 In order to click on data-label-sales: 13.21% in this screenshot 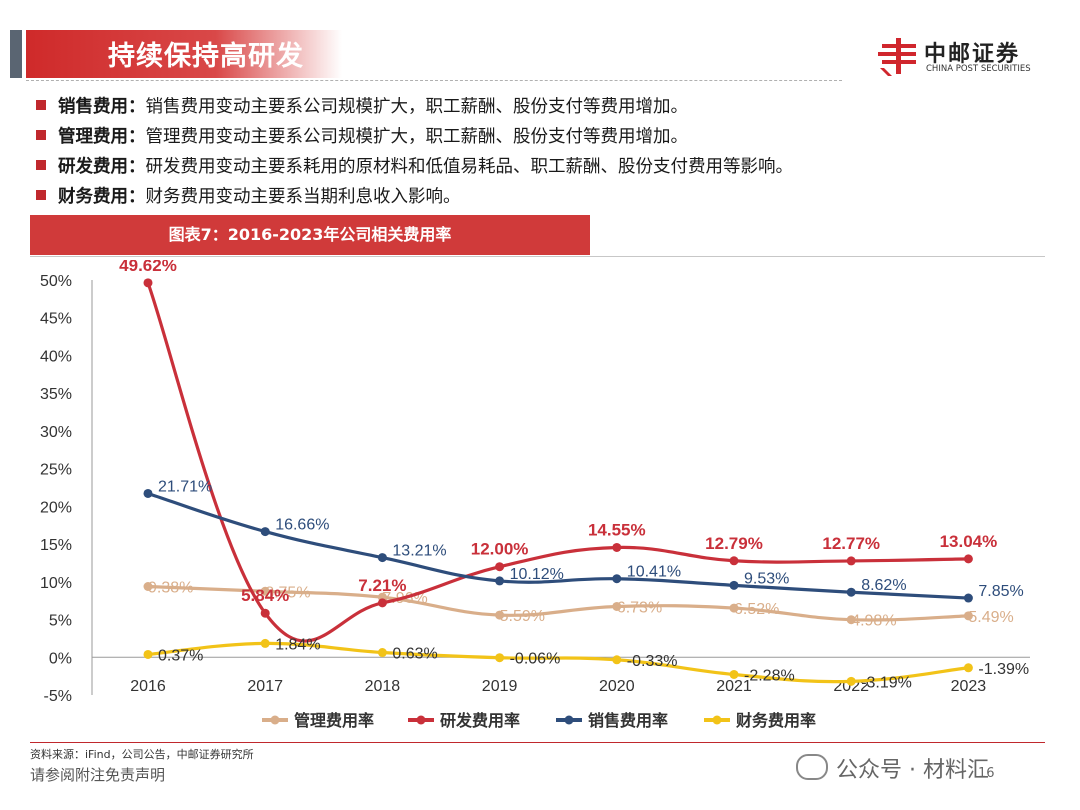, I will do `click(419, 551)`.